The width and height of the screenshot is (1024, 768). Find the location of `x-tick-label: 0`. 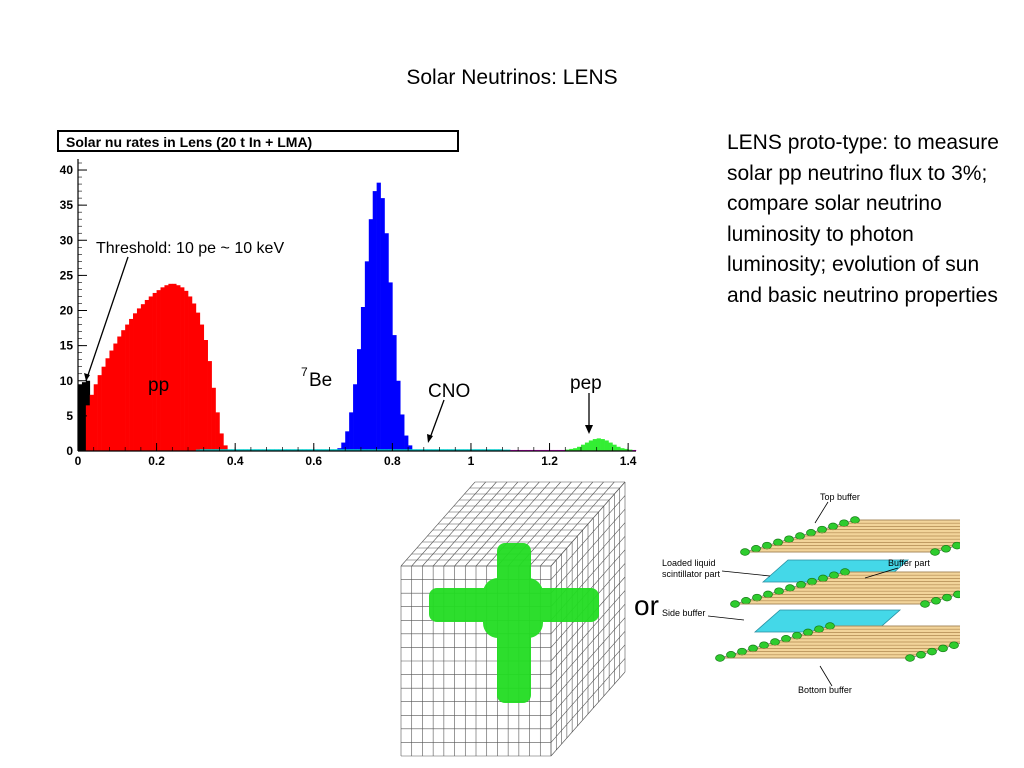

x-tick-label: 0 is located at coordinates (78, 460).